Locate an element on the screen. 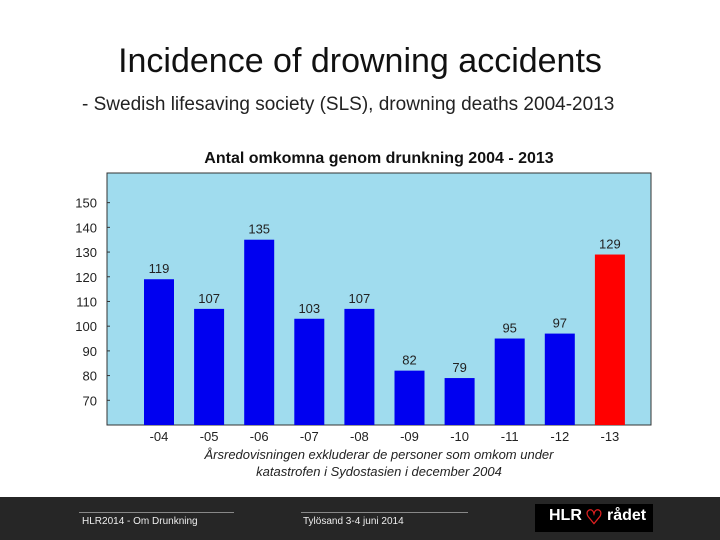 This screenshot has width=720, height=540. heart-icon: ♡ is located at coordinates (594, 518).